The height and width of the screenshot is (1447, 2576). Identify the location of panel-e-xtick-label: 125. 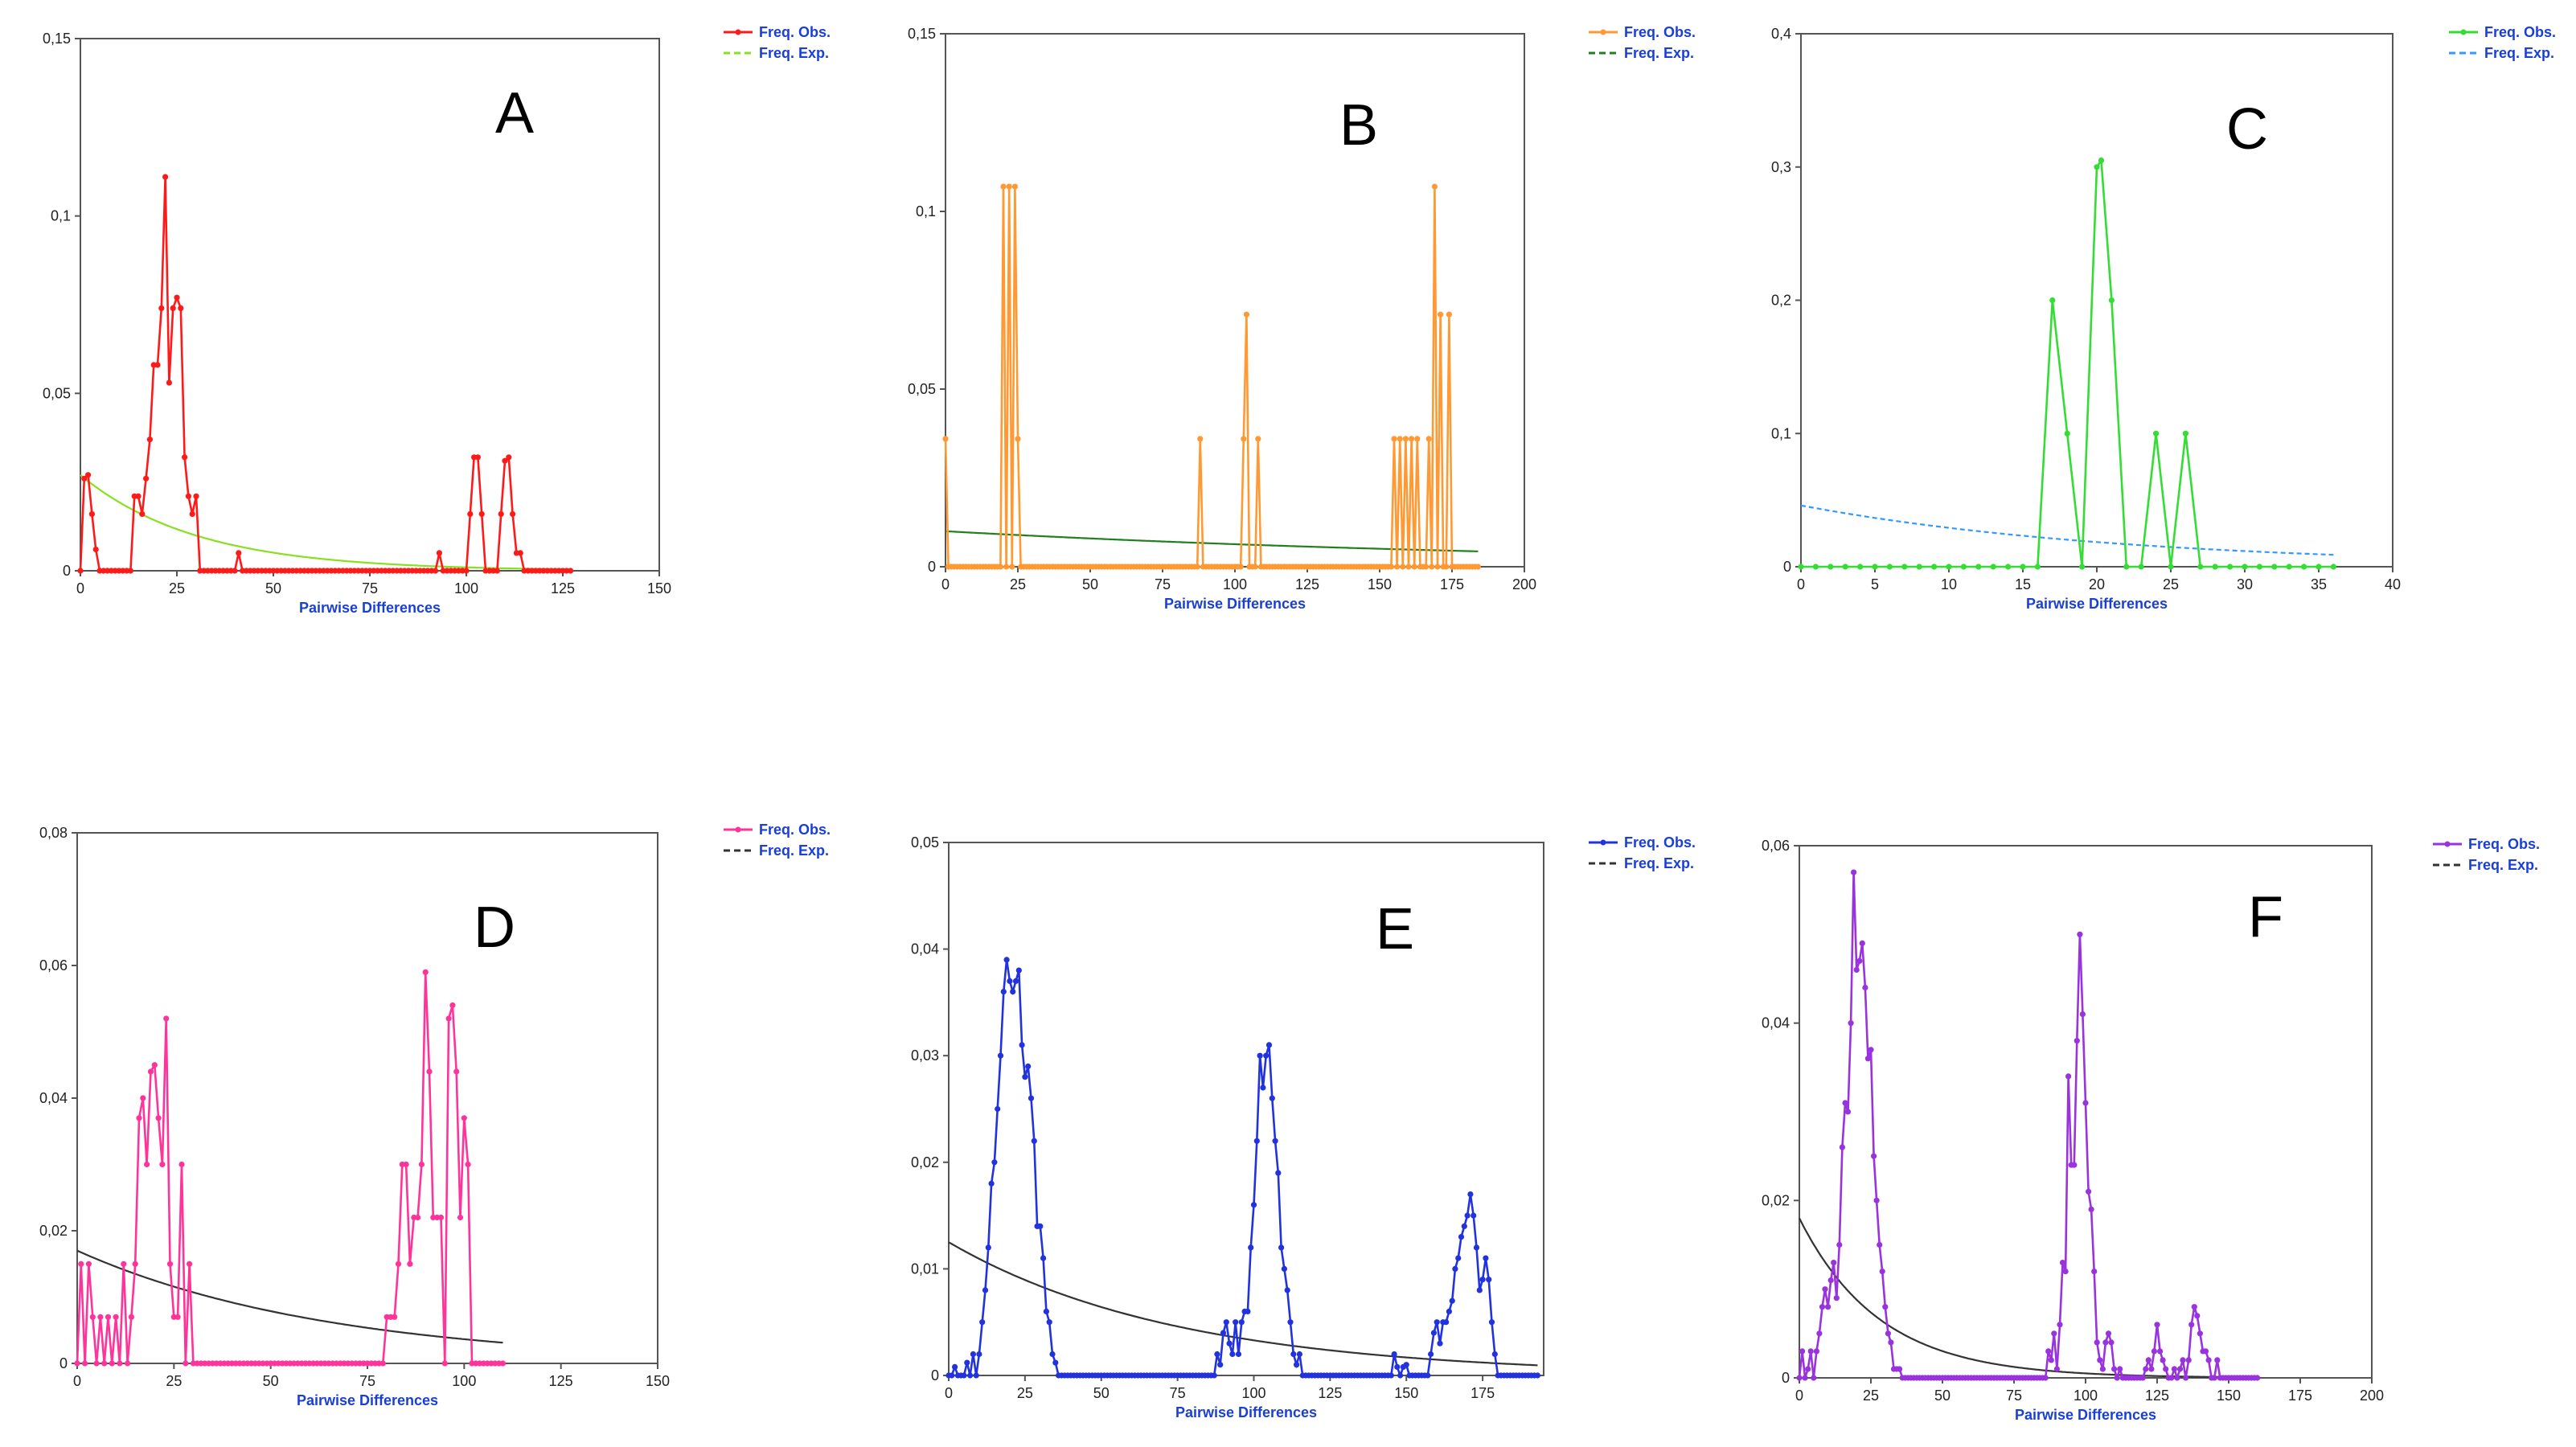
(1330, 1393).